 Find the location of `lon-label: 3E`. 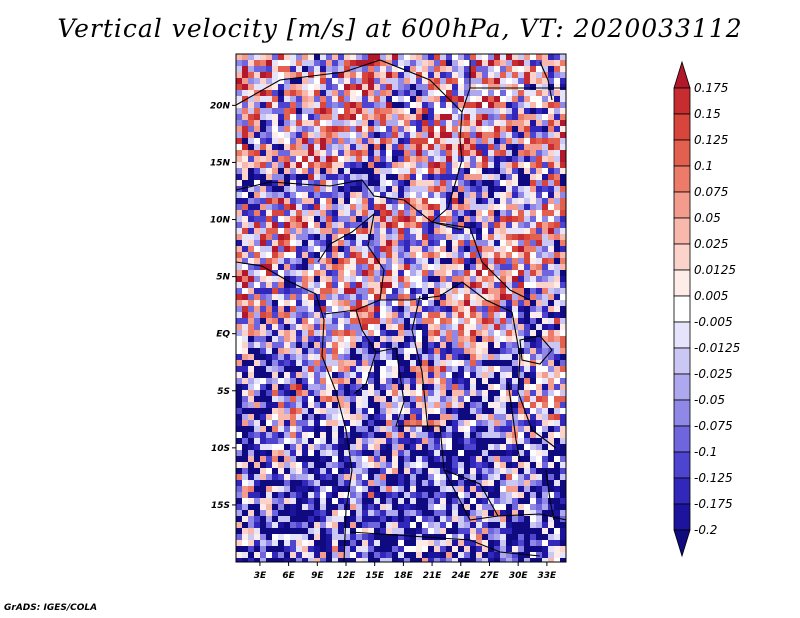

lon-label: 3E is located at coordinates (260, 576).